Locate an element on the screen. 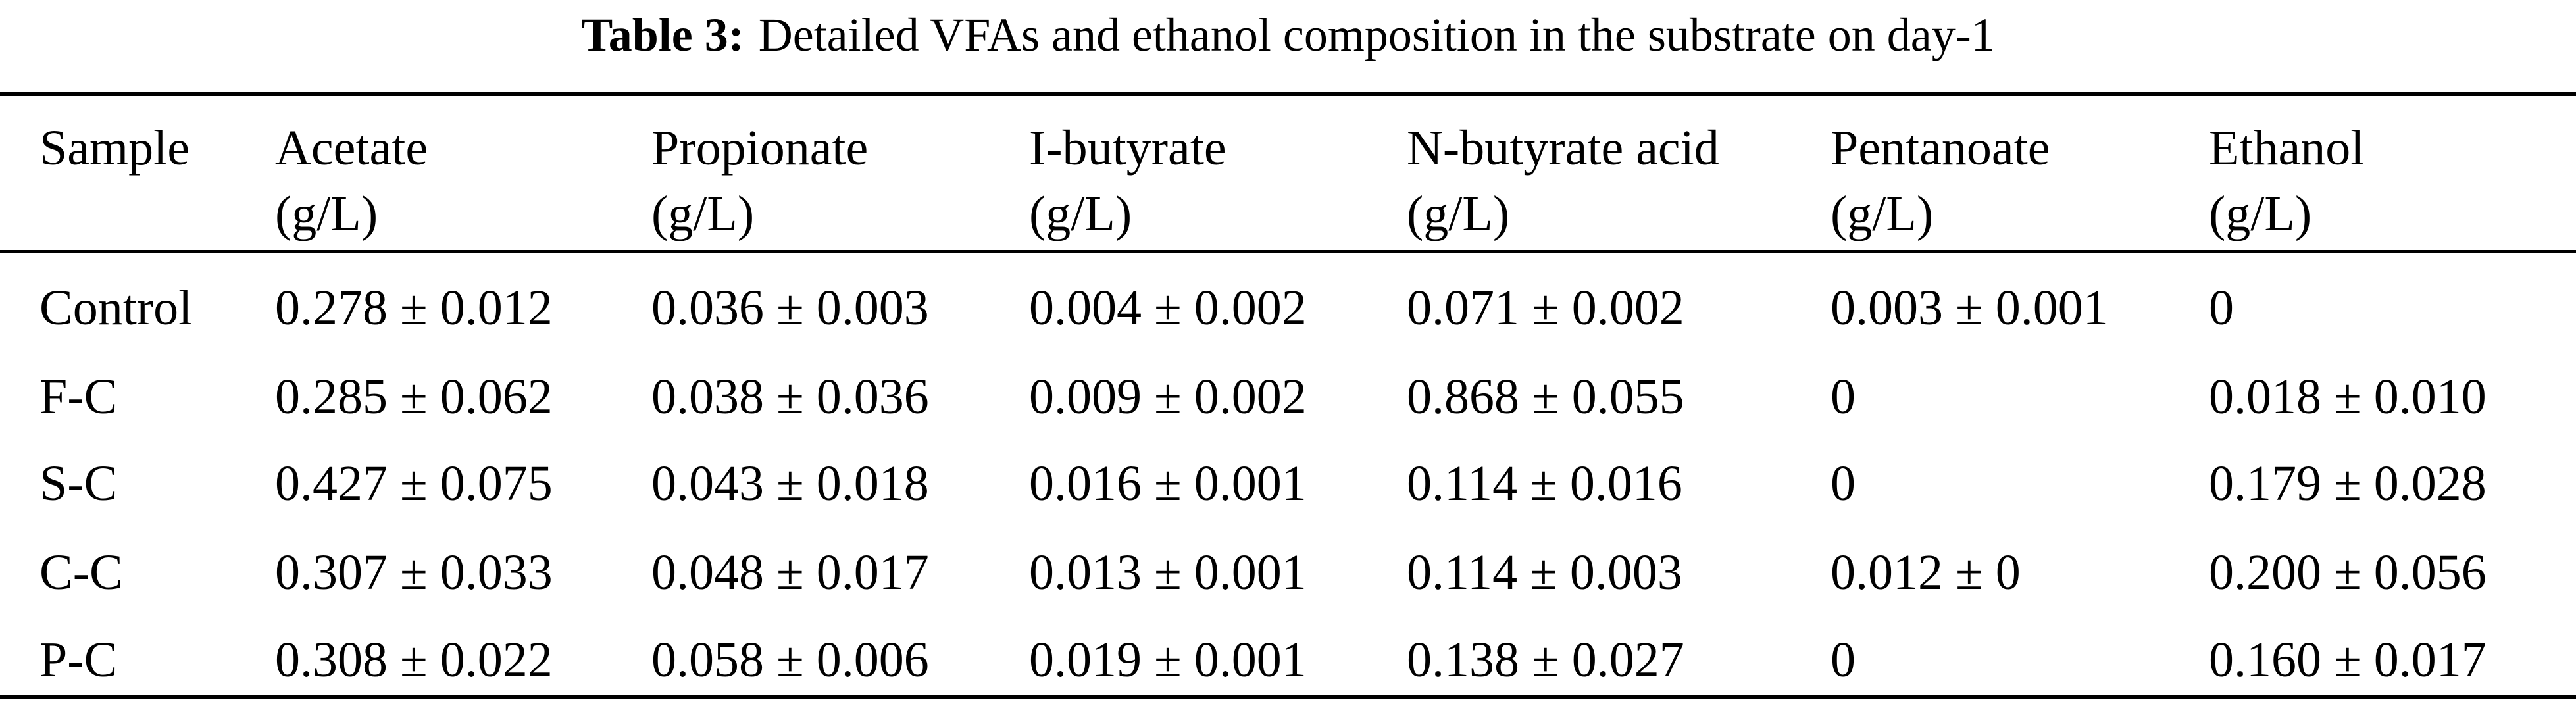 The width and height of the screenshot is (2576, 706). table-cell: 0.179 ± 0.028 is located at coordinates (2348, 483).